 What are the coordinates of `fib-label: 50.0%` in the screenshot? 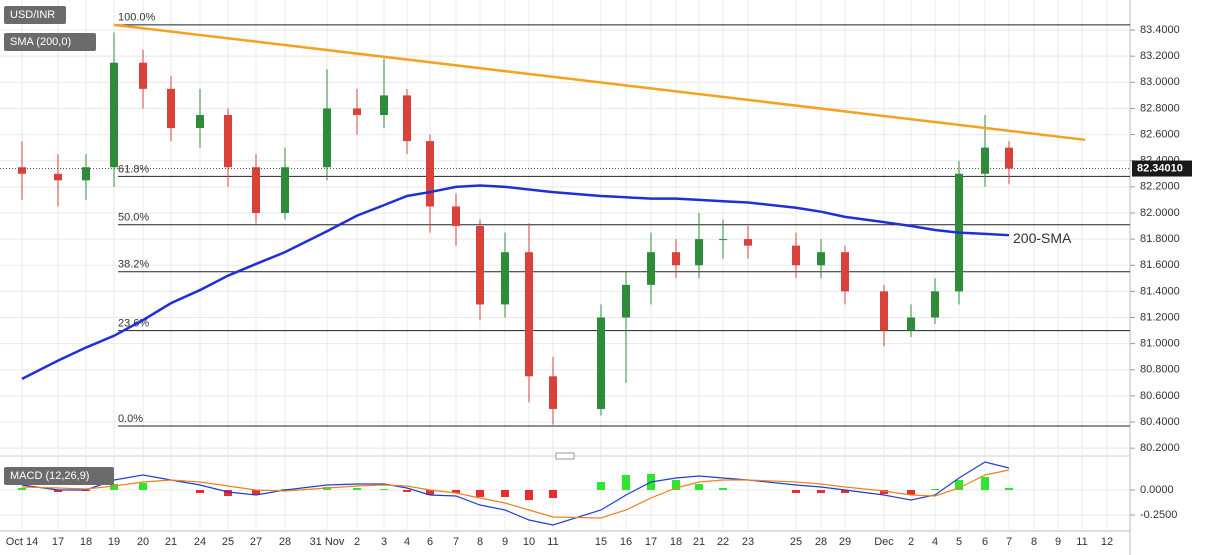 It's located at (133, 218).